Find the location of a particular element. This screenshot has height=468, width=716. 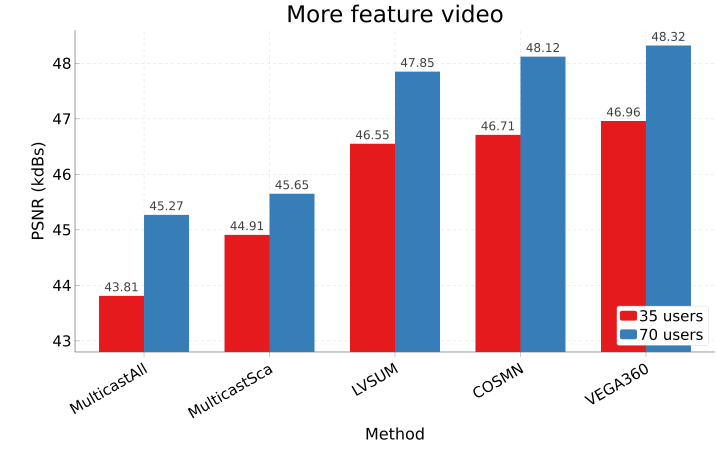

data-label: 46.71 is located at coordinates (497, 125).